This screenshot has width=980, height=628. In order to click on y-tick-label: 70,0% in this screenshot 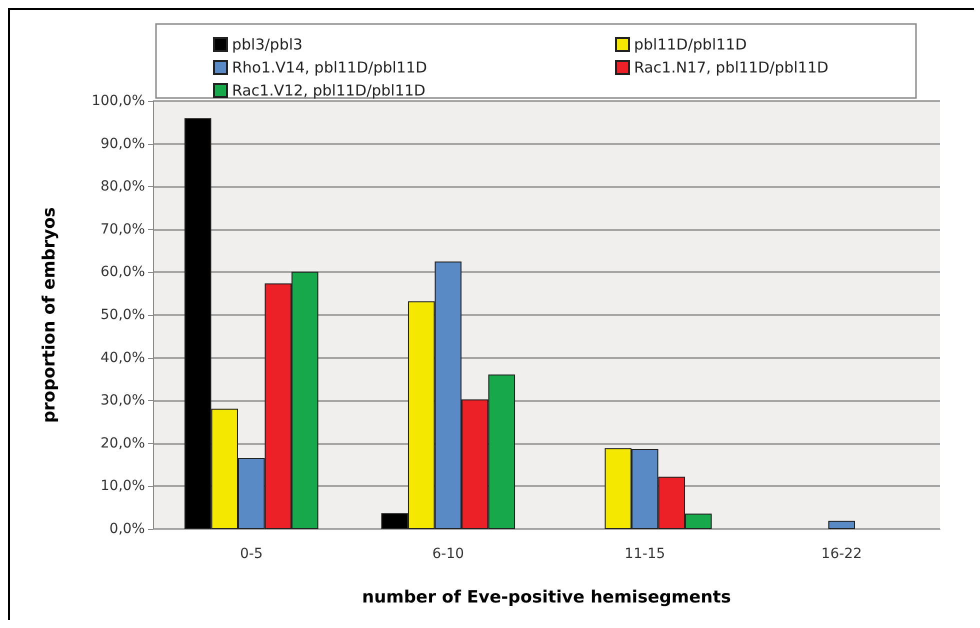, I will do `click(122, 229)`.